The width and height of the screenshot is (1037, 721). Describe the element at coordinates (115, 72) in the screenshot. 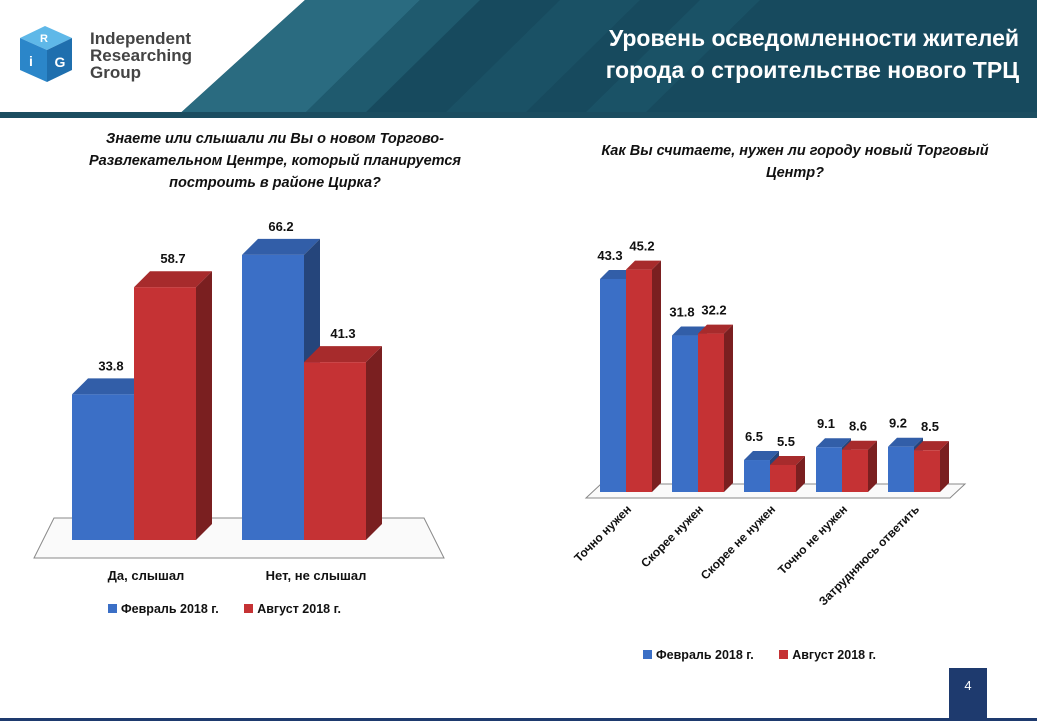

I see `logo-line-3: Group` at that location.